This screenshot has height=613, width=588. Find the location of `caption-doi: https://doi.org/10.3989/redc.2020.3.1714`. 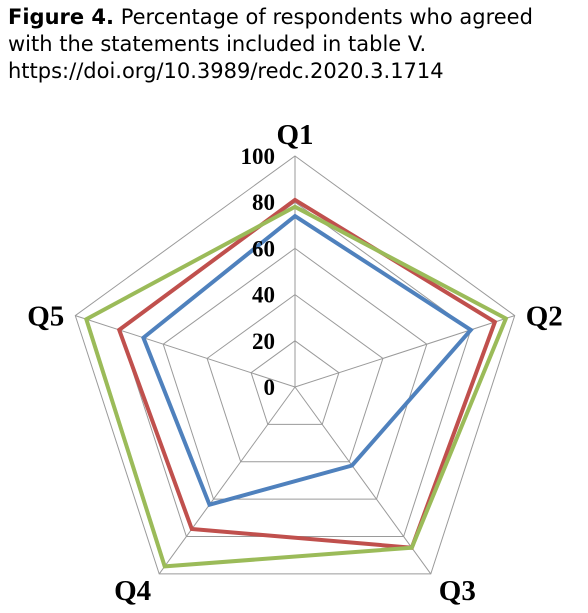

caption-doi: https://doi.org/10.3989/redc.2020.3.1714 is located at coordinates (226, 71).